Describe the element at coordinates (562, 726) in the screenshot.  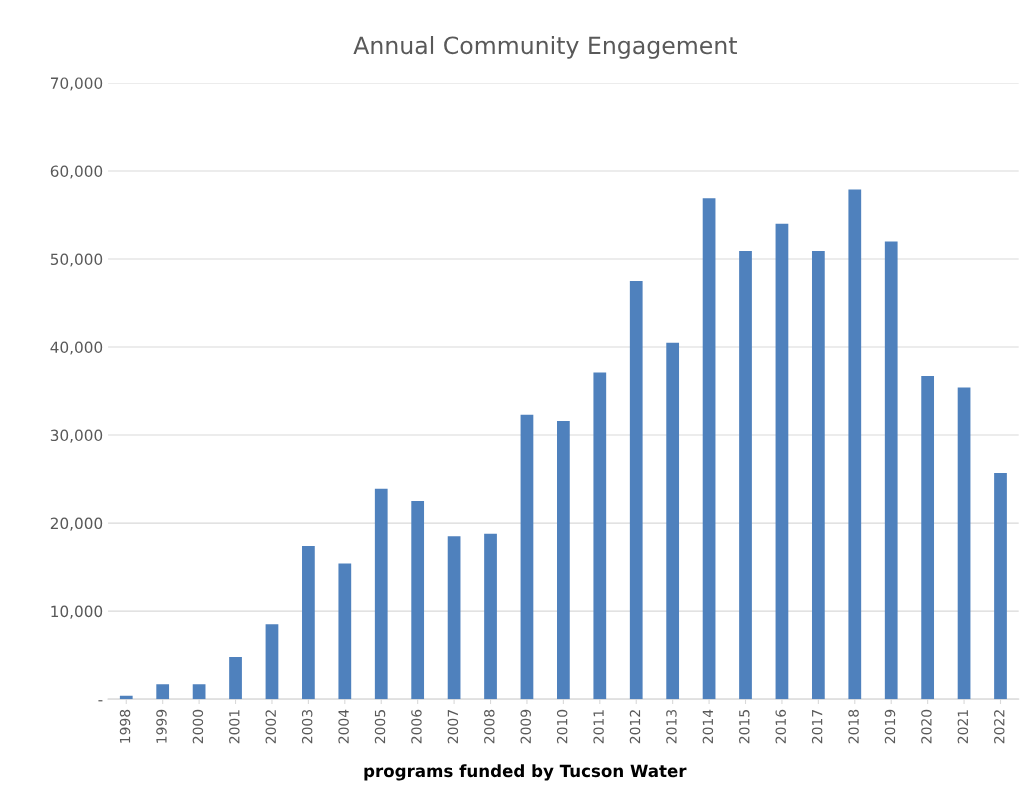
I see `x-tick-label: 2010` at that location.